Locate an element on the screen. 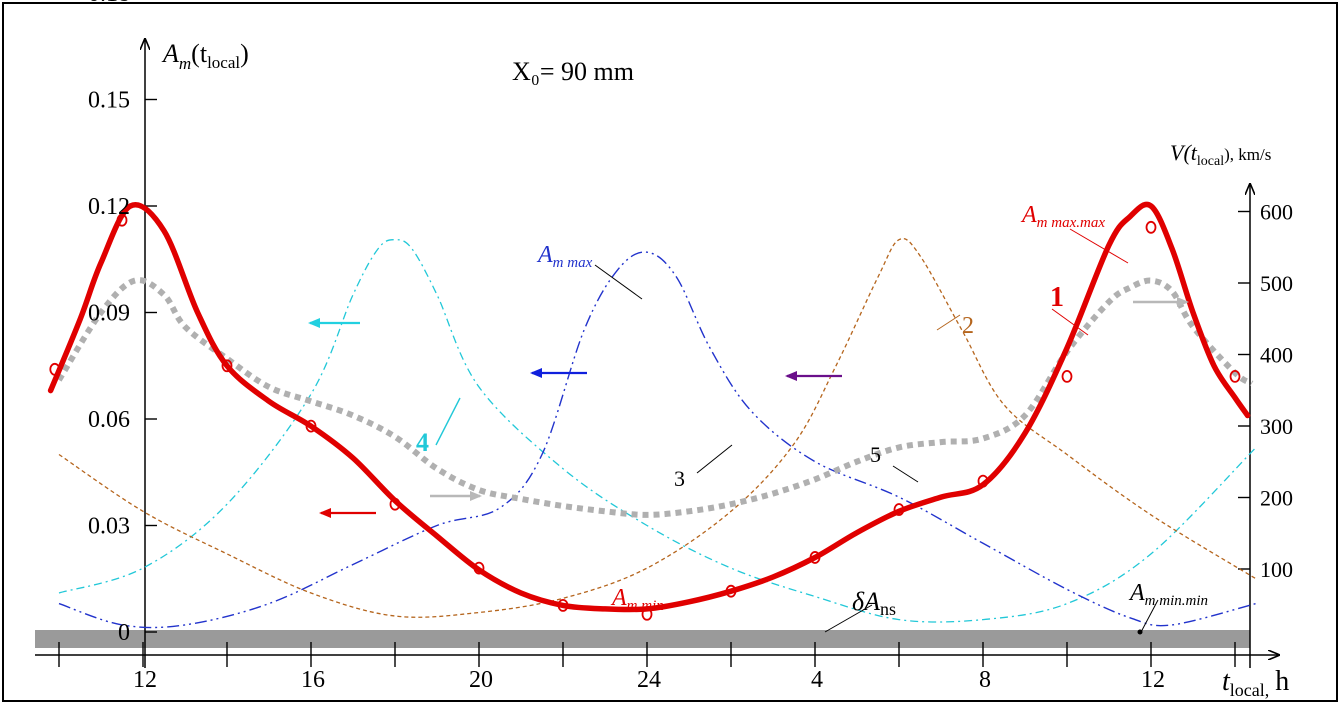  leader-max-max is located at coordinates (1099, 246).